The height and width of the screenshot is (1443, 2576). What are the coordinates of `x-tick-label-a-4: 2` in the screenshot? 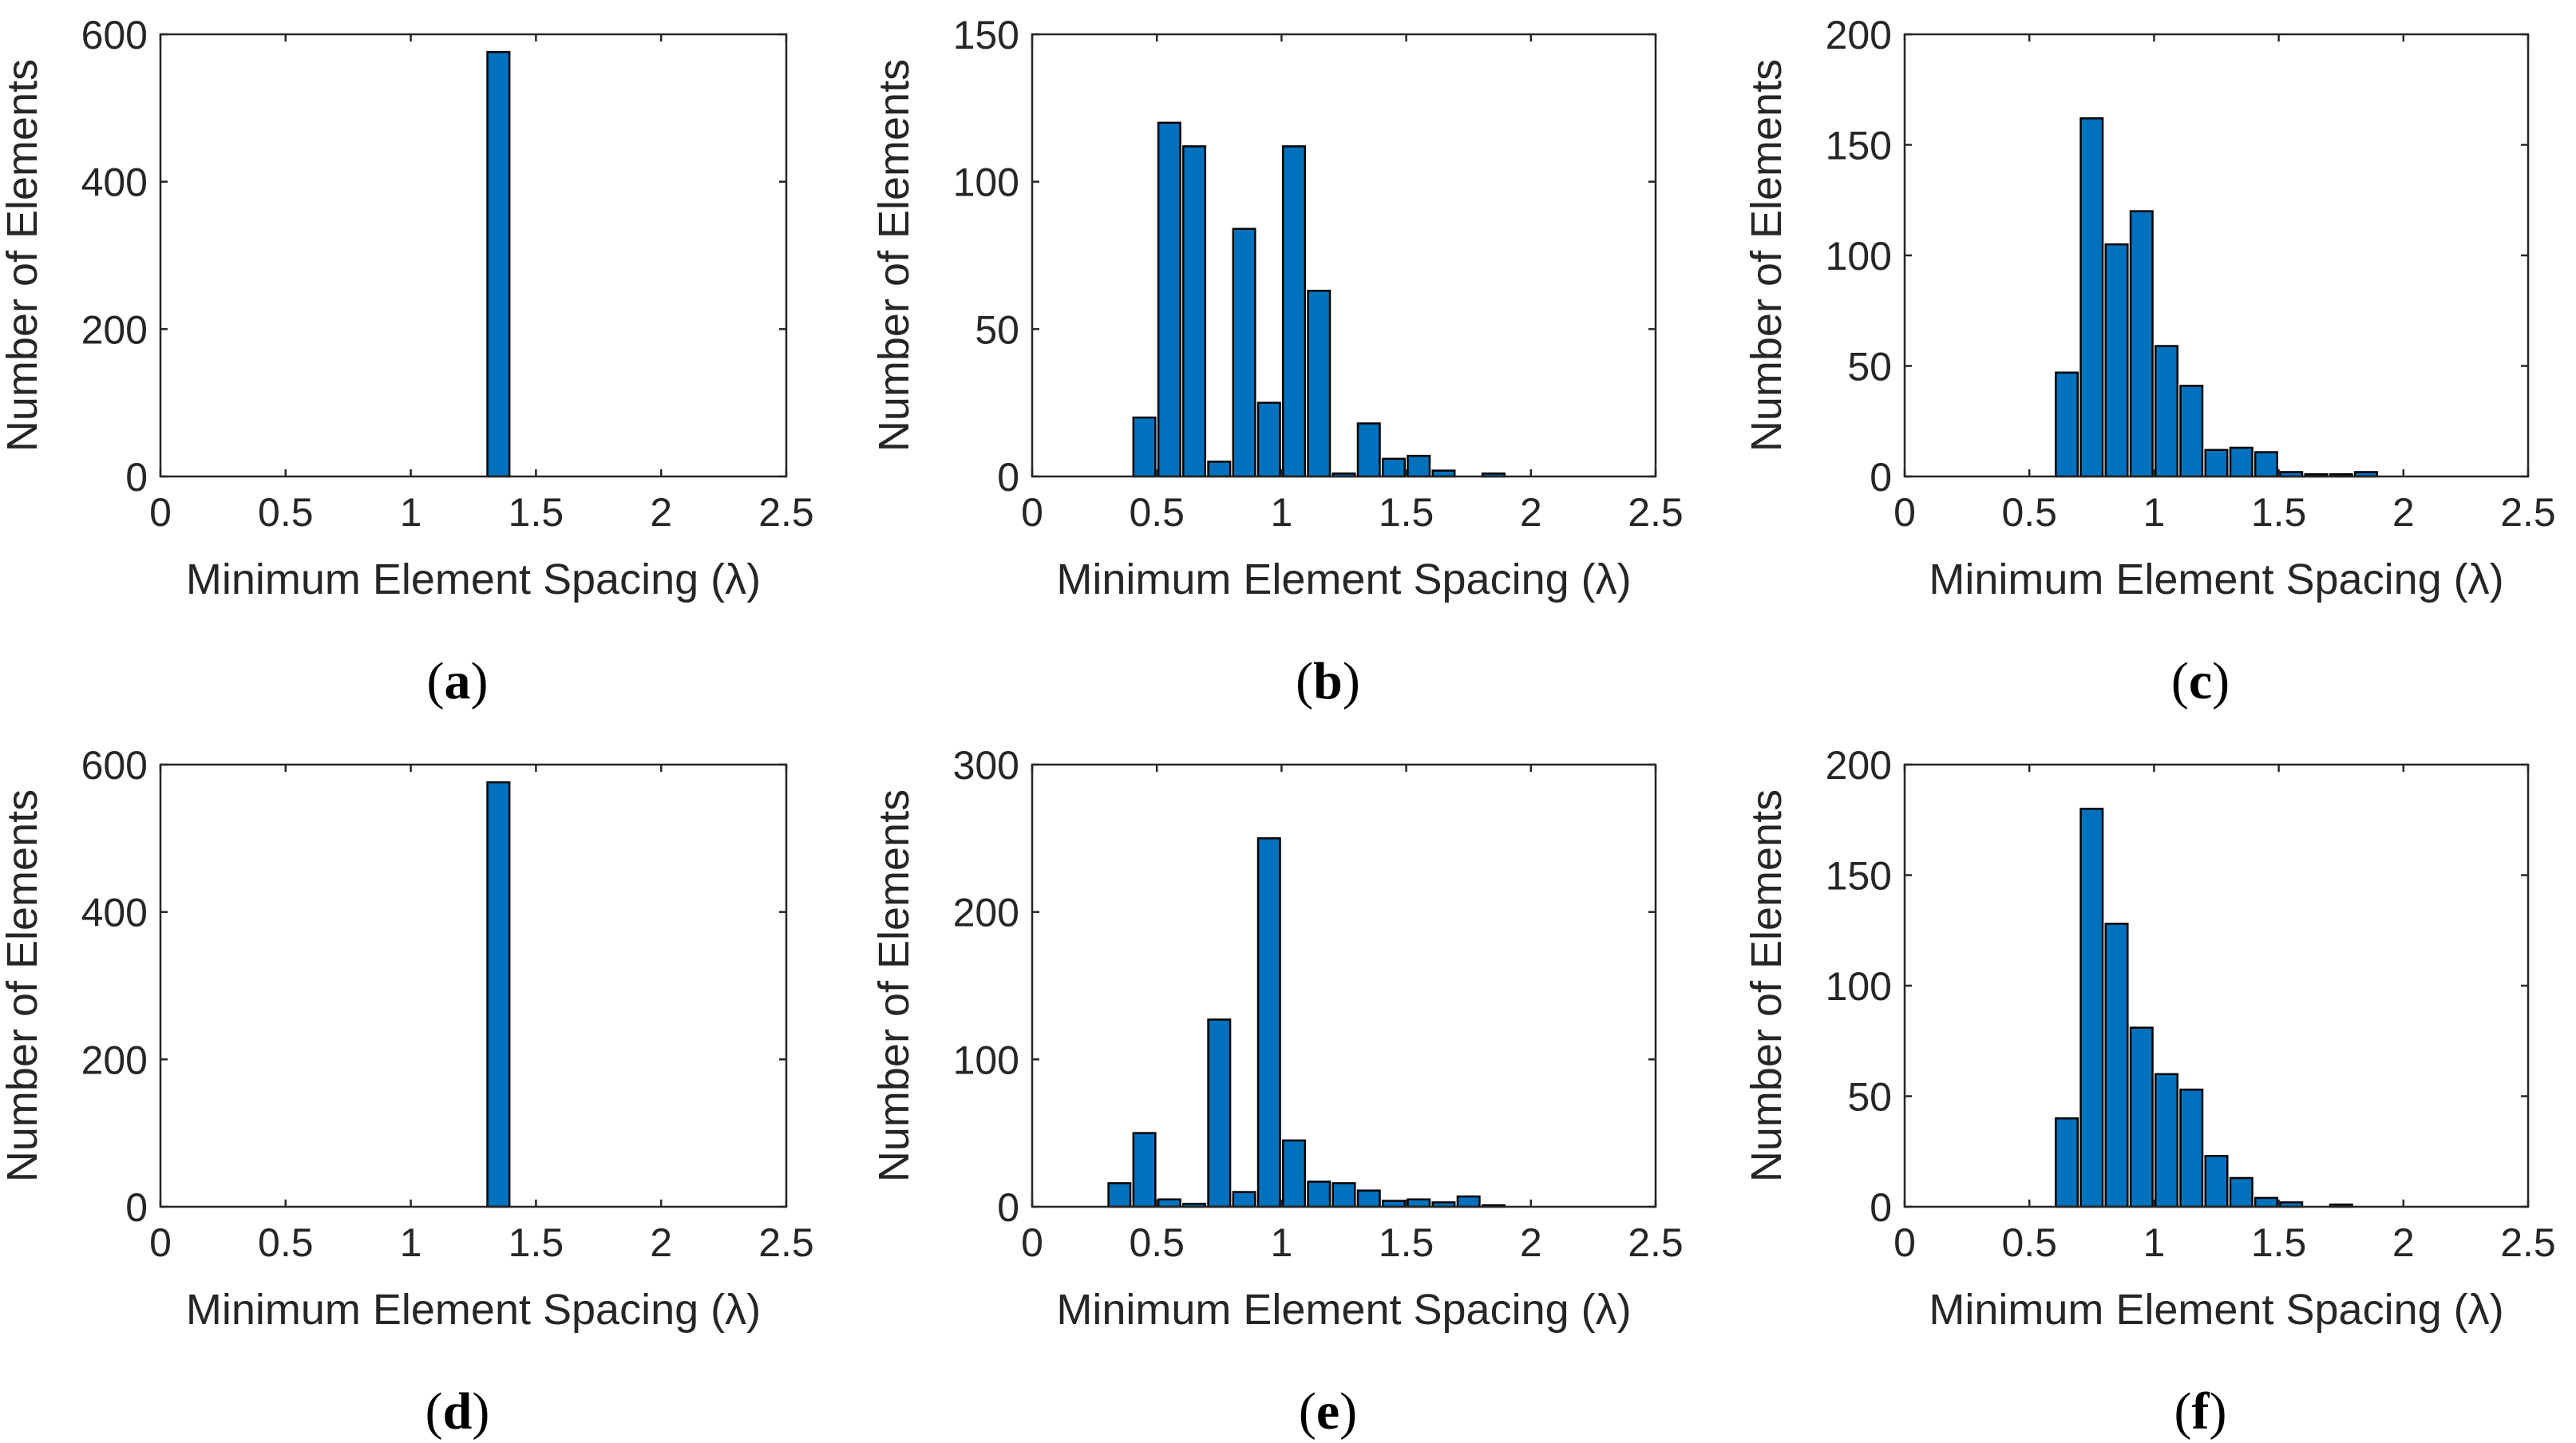 It's located at (661, 512).